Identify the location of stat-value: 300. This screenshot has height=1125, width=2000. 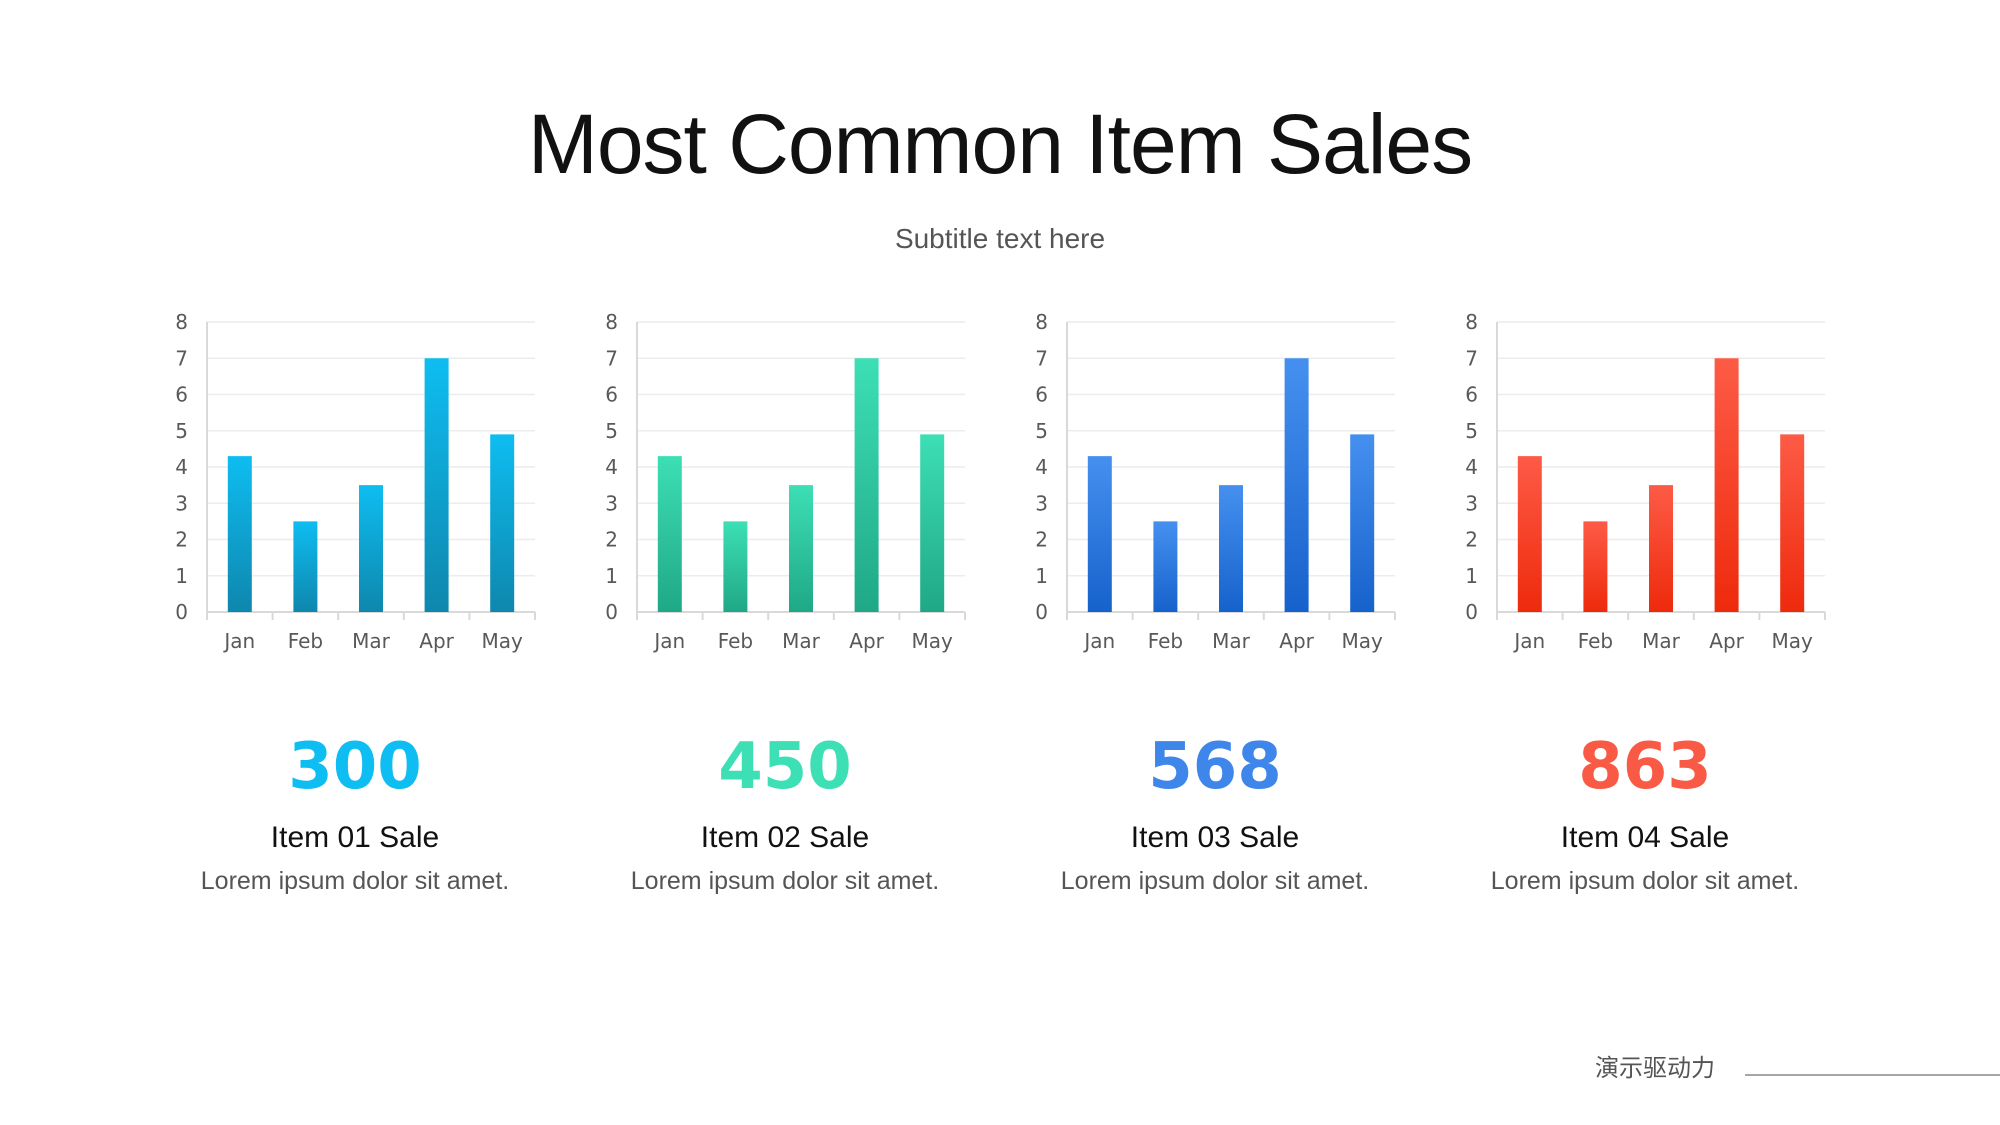
(355, 767).